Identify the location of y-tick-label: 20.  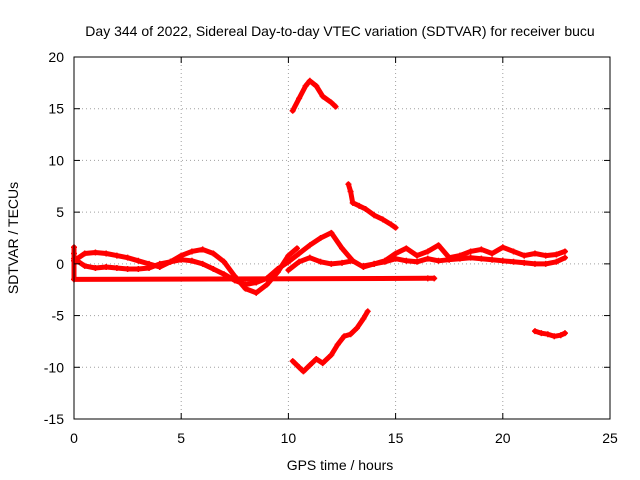
(56, 57).